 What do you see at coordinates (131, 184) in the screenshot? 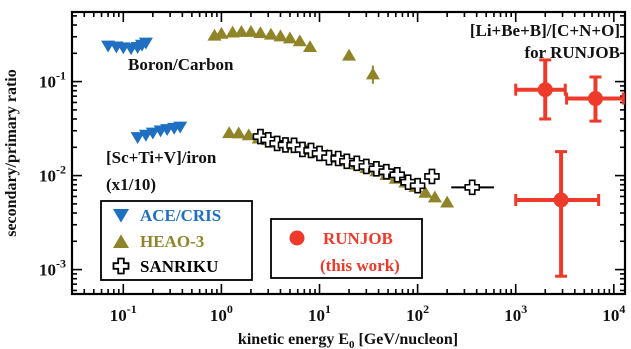
I see `annotation-sc-iron-line2: (x1/10)` at bounding box center [131, 184].